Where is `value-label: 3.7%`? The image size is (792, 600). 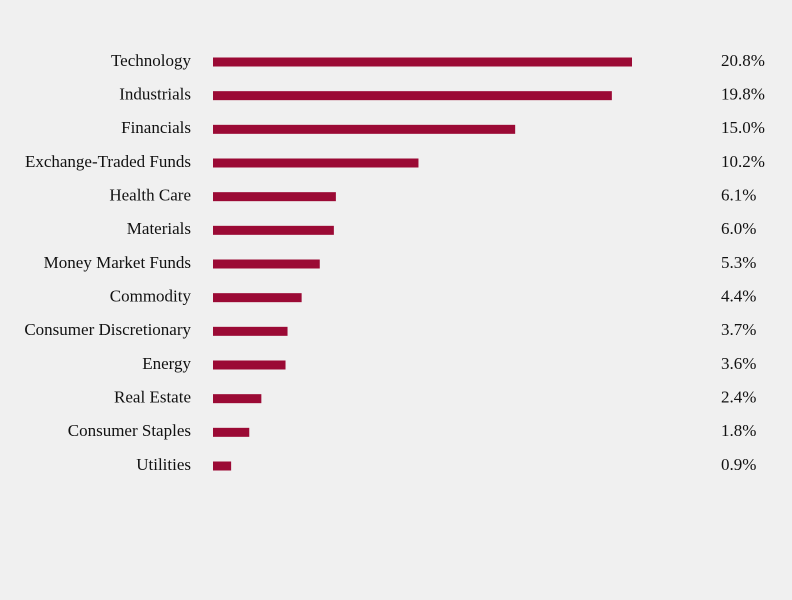
value-label: 3.7% is located at coordinates (738, 329).